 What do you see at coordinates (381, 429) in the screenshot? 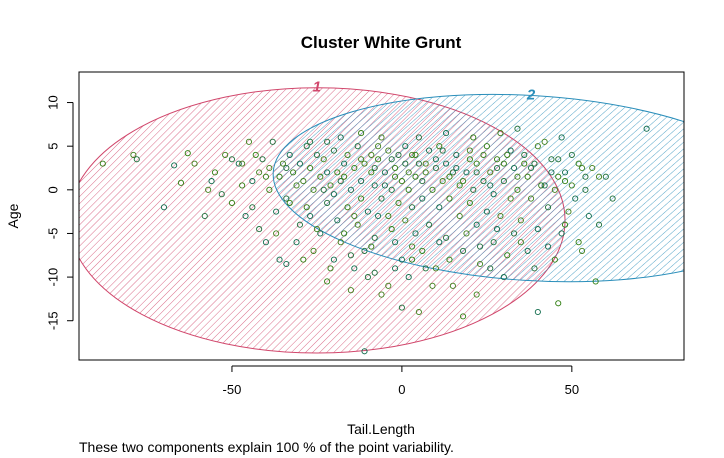
I see `x-axis-label: Tail.Length` at bounding box center [381, 429].